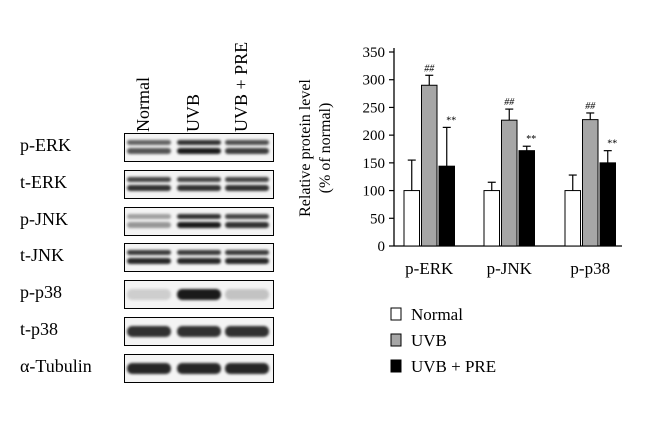 Image resolution: width=660 pixels, height=423 pixels. I want to click on x-tick-label: p-p38, so click(590, 268).